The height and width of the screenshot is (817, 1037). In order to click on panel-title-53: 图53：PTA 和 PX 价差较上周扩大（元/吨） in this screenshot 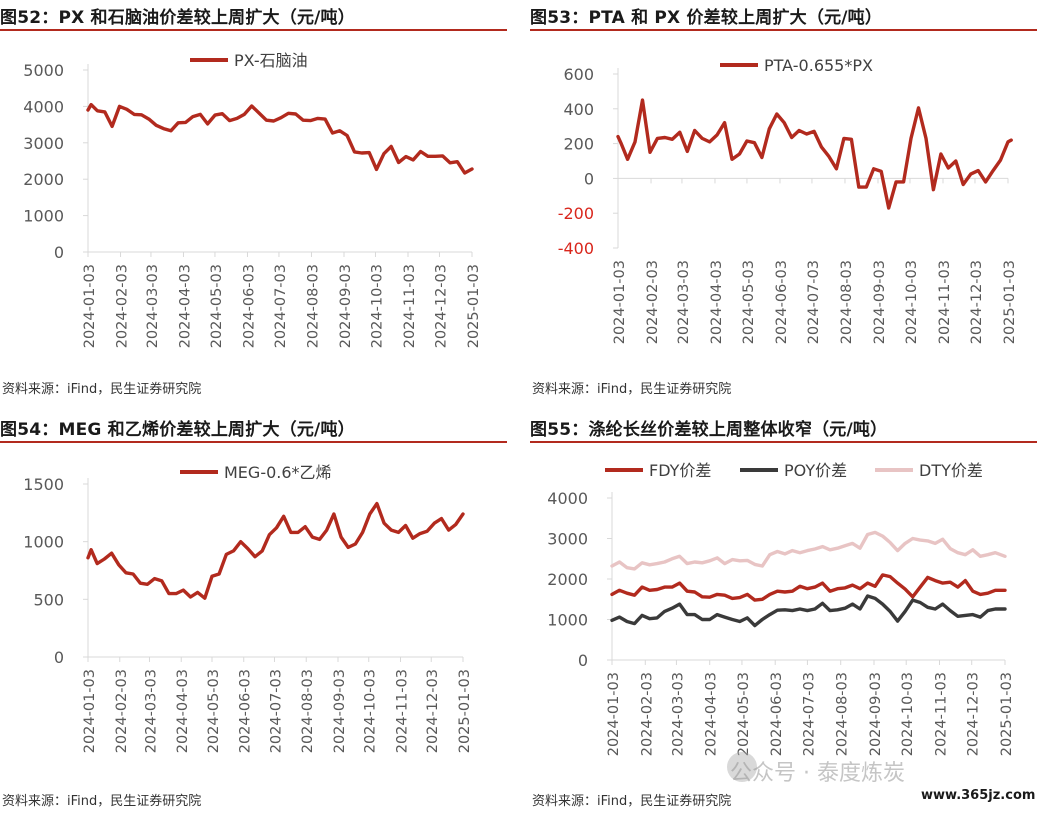, I will do `click(706, 18)`.